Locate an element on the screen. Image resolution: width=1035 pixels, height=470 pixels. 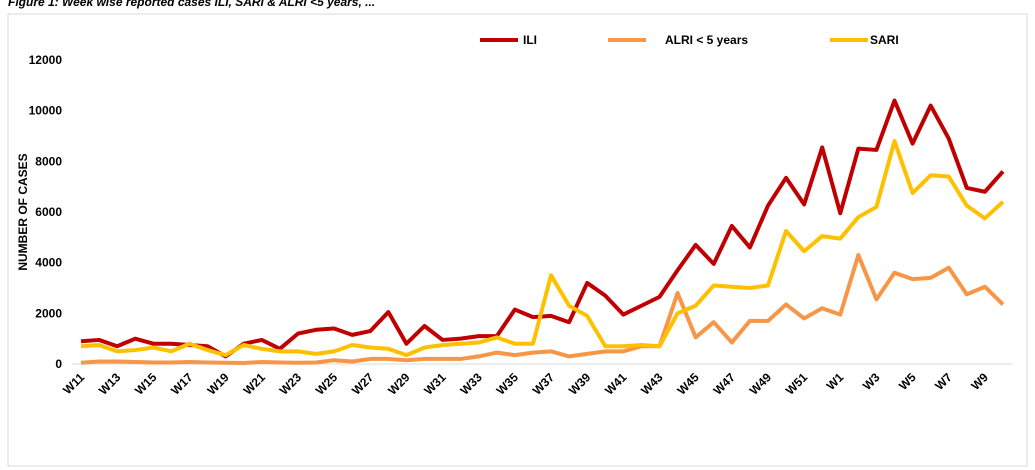
legend-label: ALRI < 5 years is located at coordinates (706, 40).